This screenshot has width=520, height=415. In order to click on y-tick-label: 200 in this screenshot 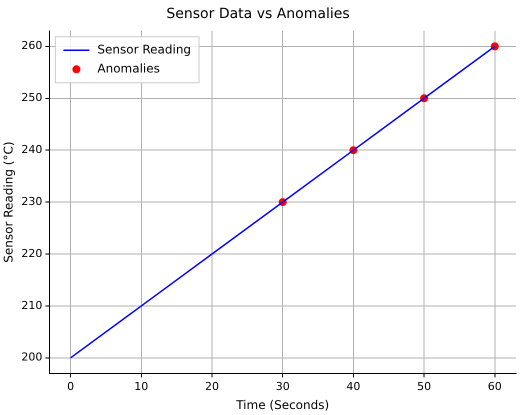, I will do `click(31, 357)`.